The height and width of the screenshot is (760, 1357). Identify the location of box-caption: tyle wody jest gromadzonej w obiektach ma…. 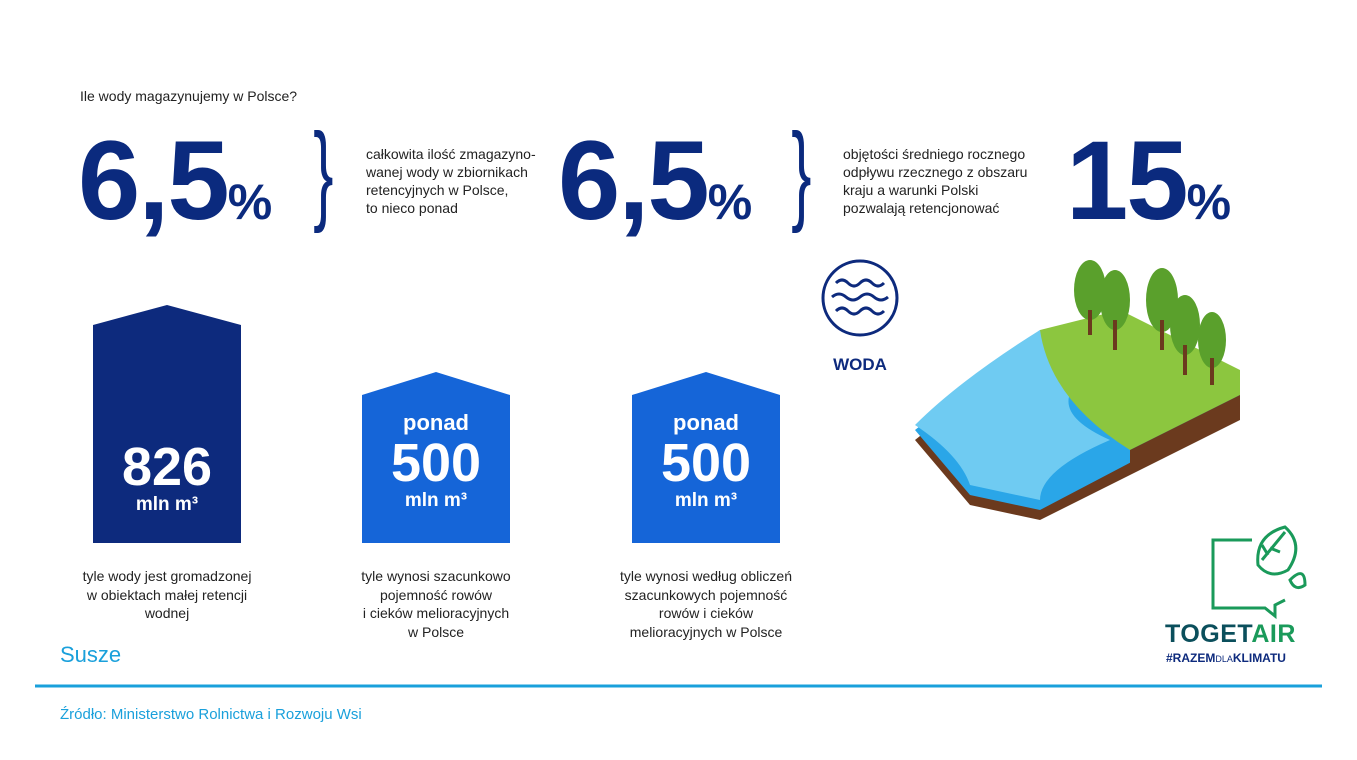
(167, 595).